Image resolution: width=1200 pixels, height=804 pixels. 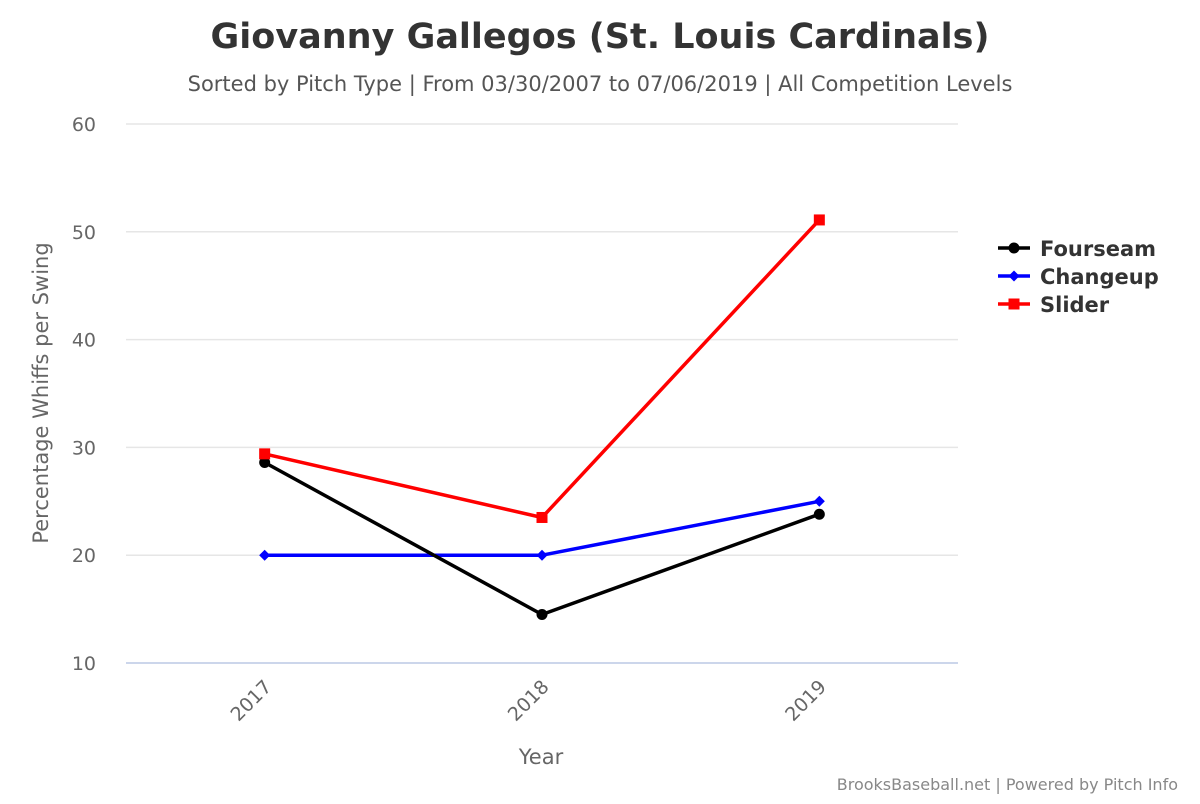 I want to click on y-axis-label: Percentage Whiffs per Swing, so click(x=41, y=392).